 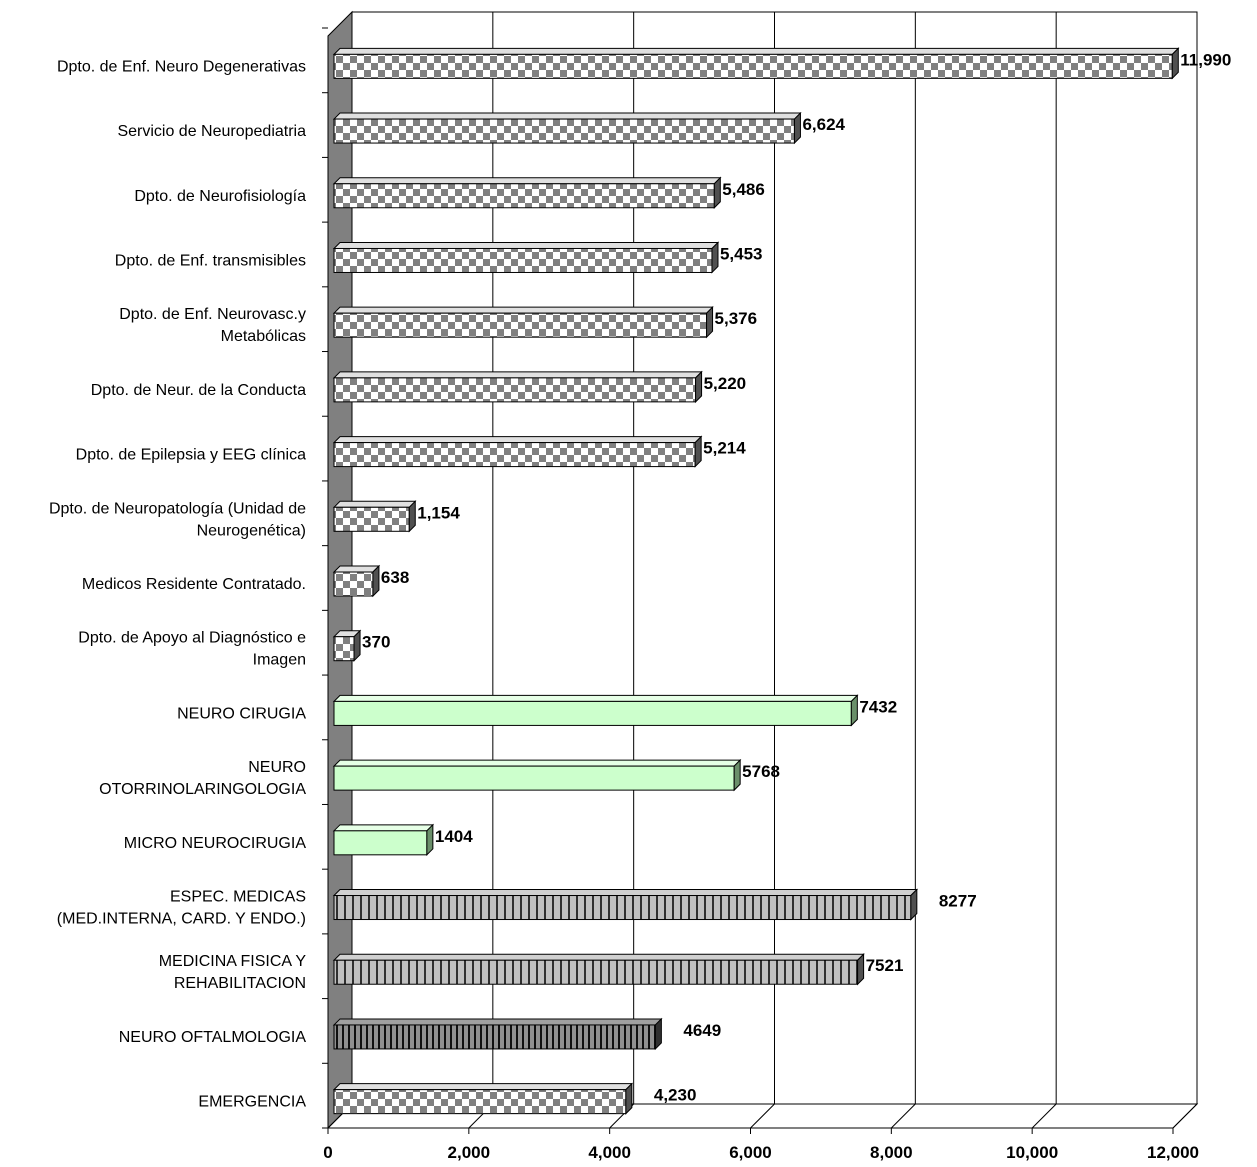 I want to click on value-label: 5,376, so click(x=736, y=318).